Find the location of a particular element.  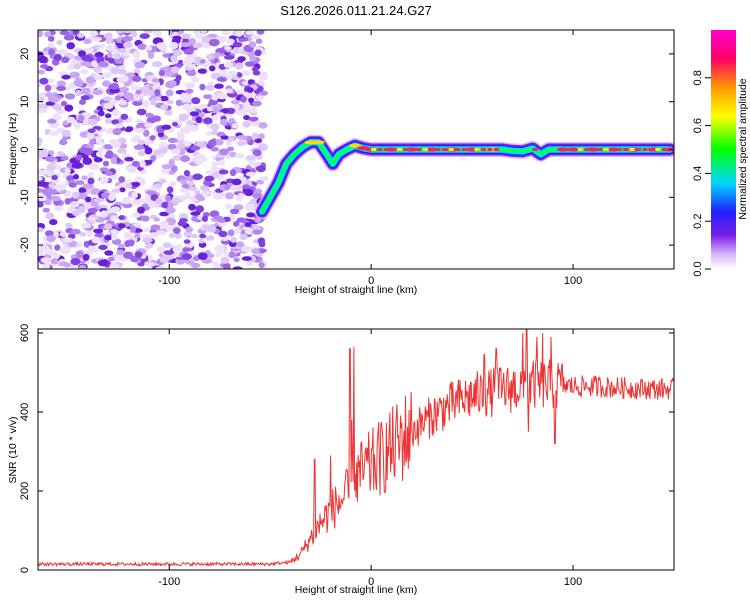

colorbar-tick-label: 0.8 is located at coordinates (698, 77).